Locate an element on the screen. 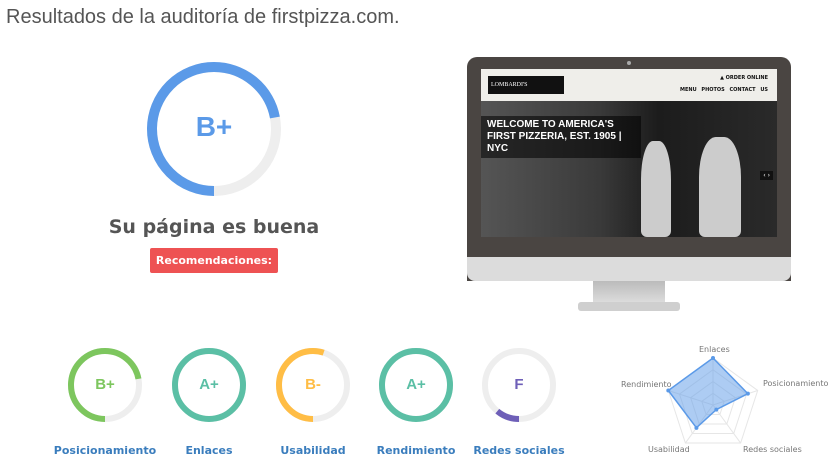 Image resolution: width=834 pixels, height=476 pixels. radar-chart is located at coordinates (712, 400).